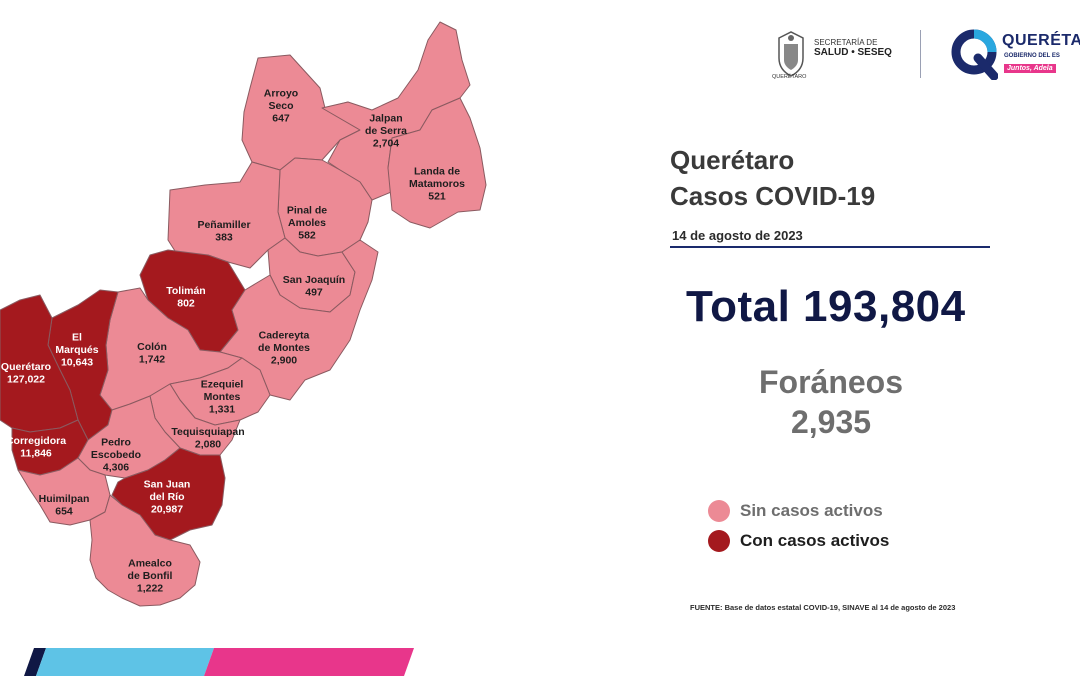 This screenshot has width=1080, height=676. I want to click on municipality-label-ezequiel-montes: Ezequiel Montes 1,331, so click(222, 397).